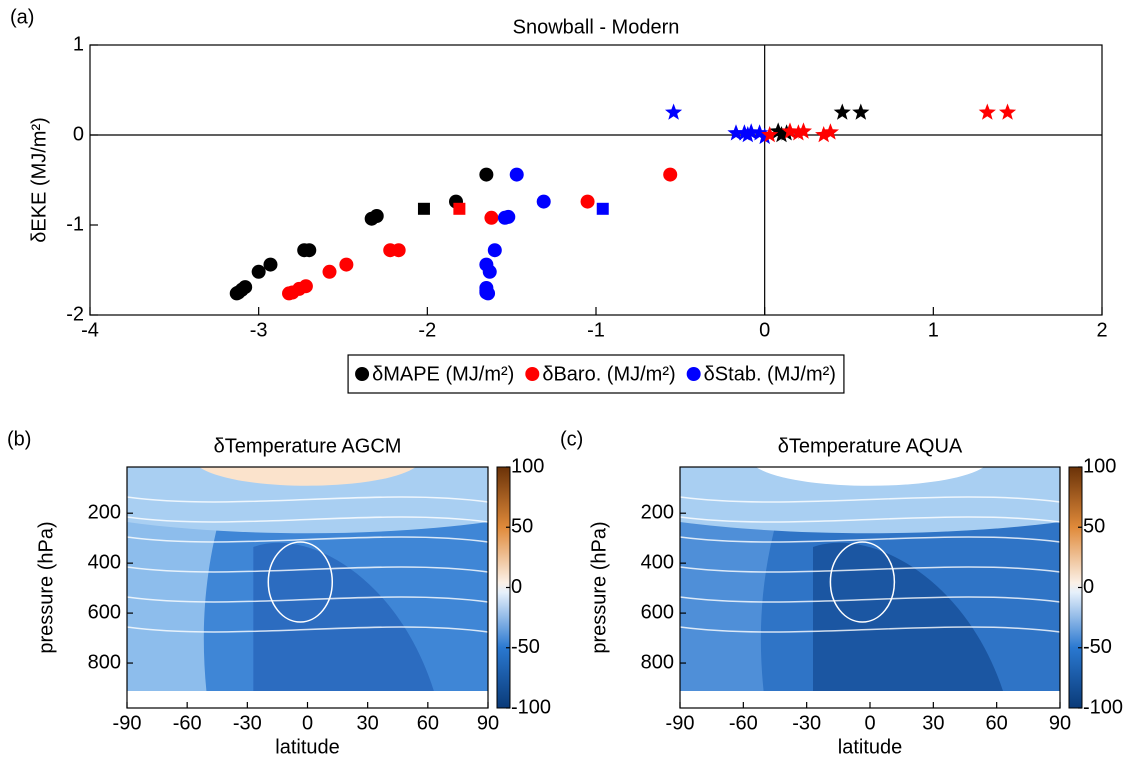 The height and width of the screenshot is (761, 1139). I want to click on y-tick-label: 1, so click(78, 44).